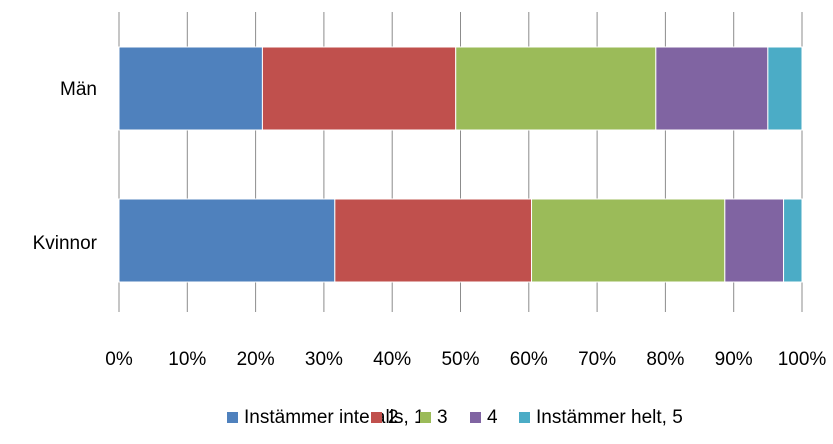 Image resolution: width=833 pixels, height=444 pixels. I want to click on x-tick-label: 10%, so click(187, 359).